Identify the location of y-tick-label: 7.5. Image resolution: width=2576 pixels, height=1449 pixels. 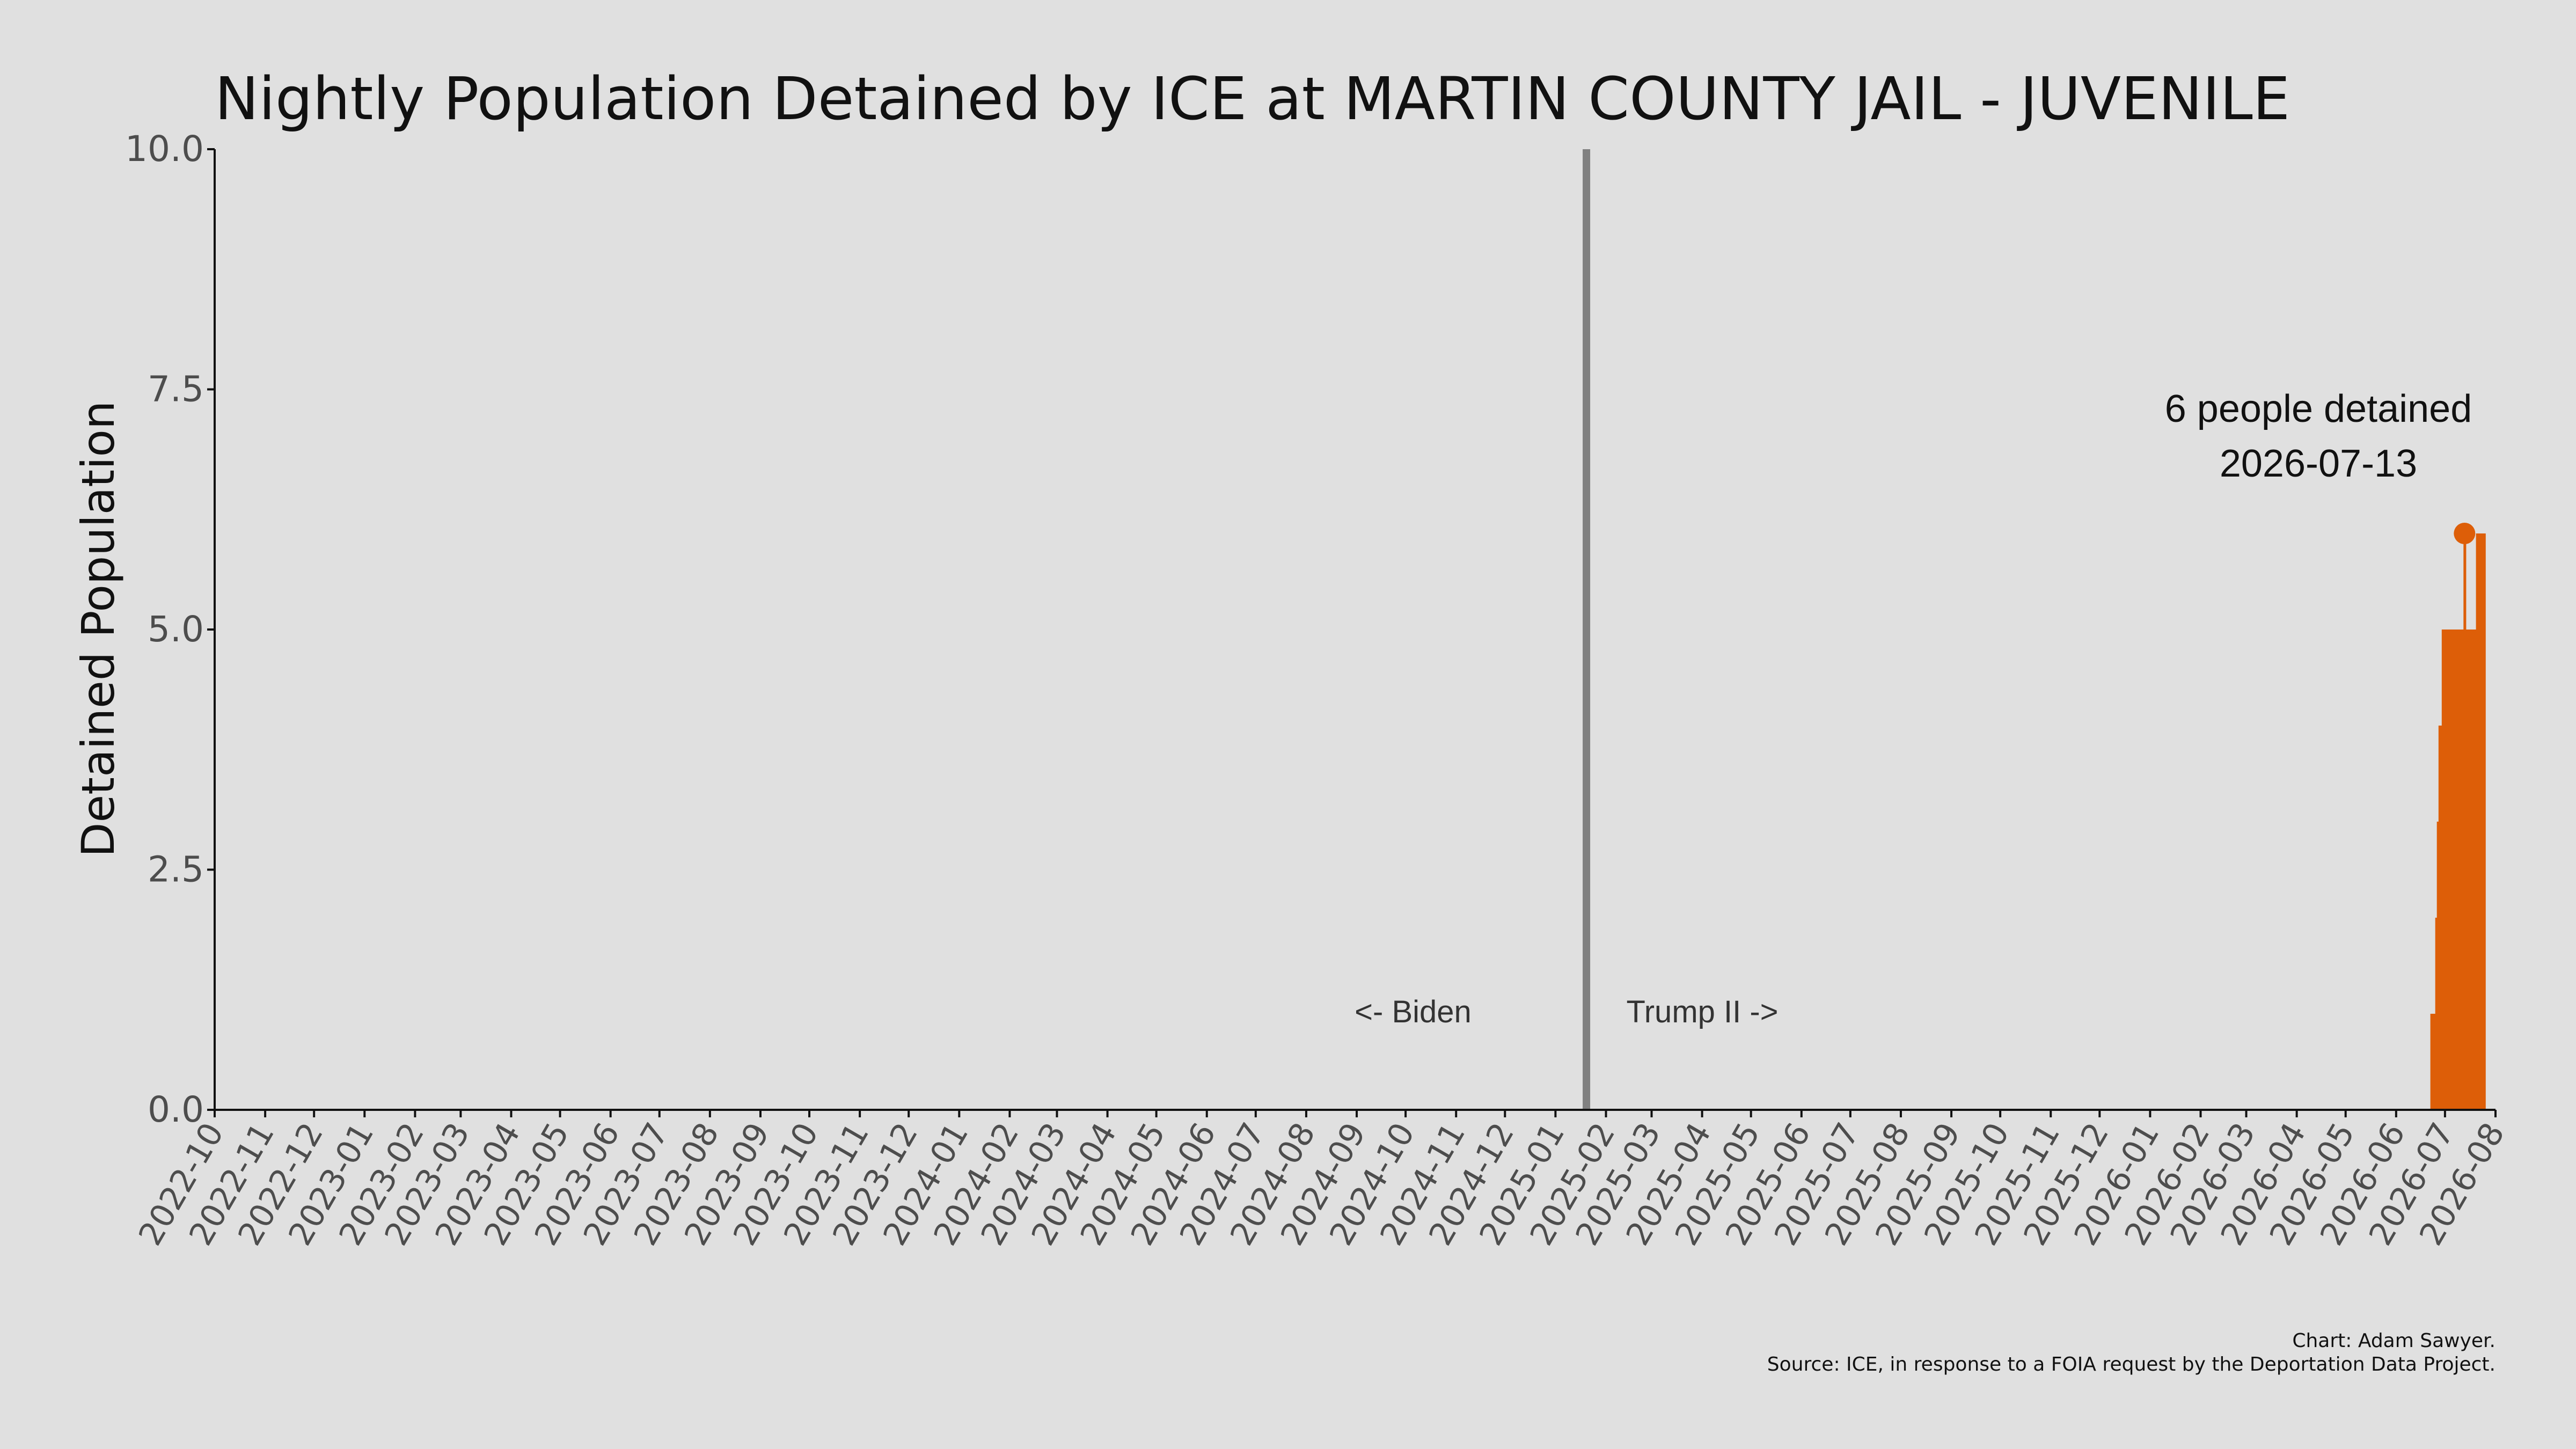
(176, 389).